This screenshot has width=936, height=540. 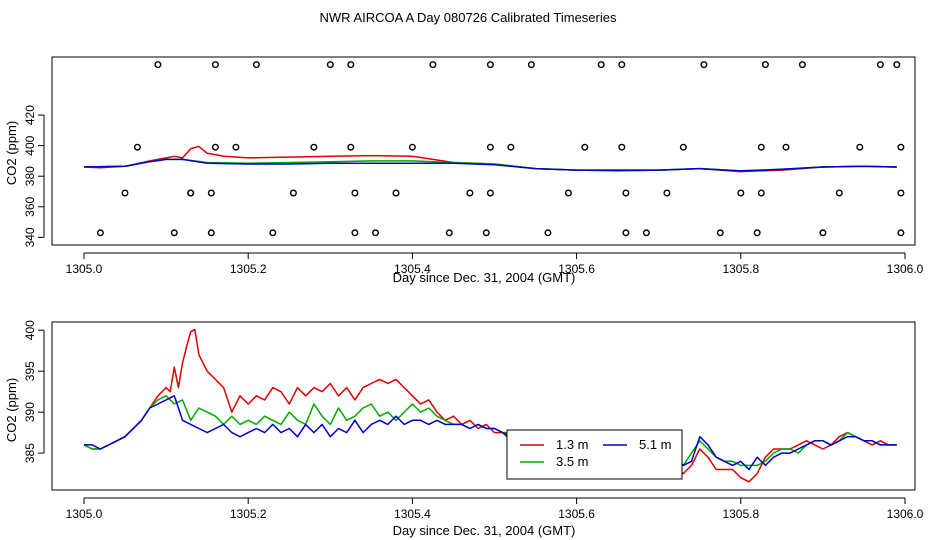 I want to click on legend-box, so click(x=594, y=454).